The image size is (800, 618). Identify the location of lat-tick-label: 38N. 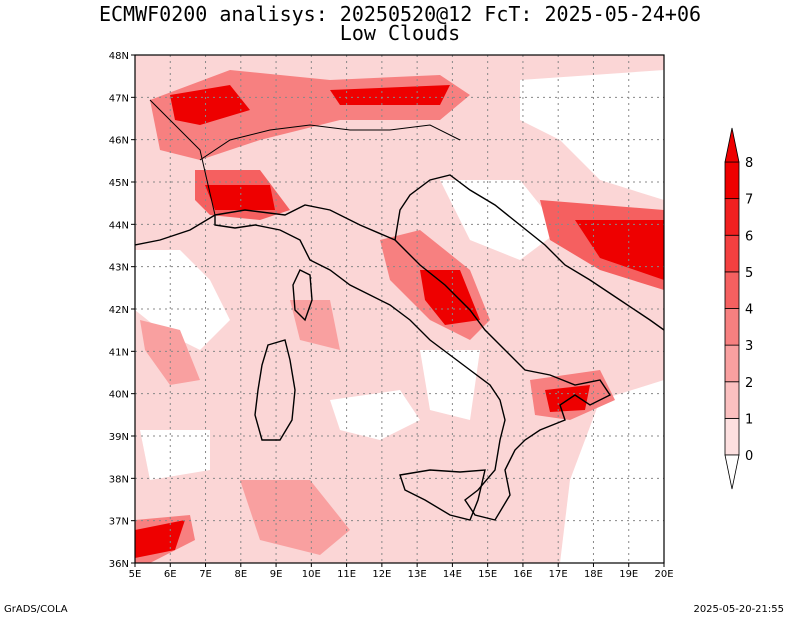
(119, 479).